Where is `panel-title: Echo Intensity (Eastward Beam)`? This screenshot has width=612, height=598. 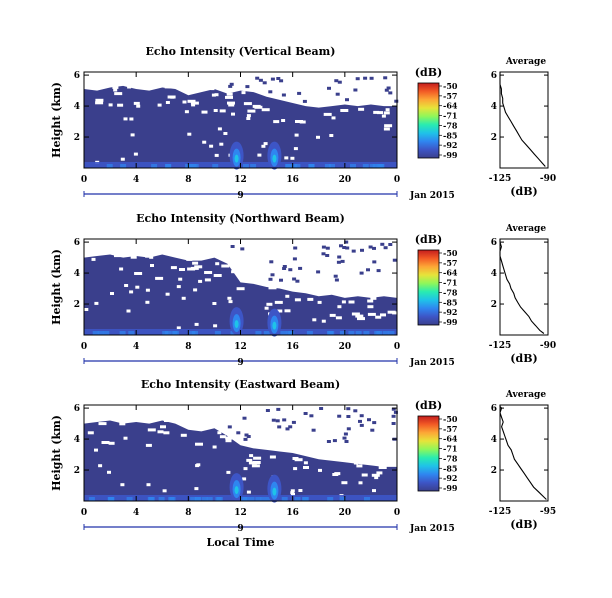
panel-title: Echo Intensity (Eastward Beam) is located at coordinates (240, 384).